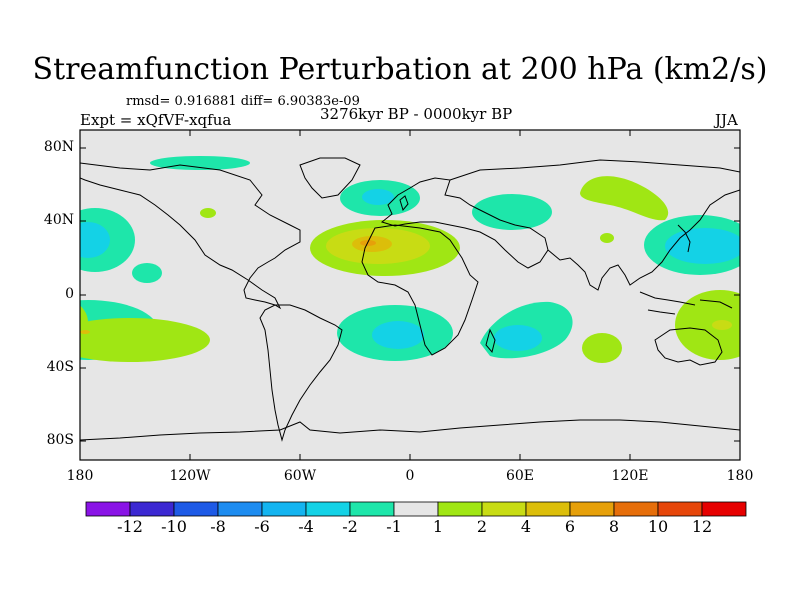 This screenshot has height=600, width=800. Describe the element at coordinates (394, 526) in the screenshot. I see `colorbar-label: -1` at that location.